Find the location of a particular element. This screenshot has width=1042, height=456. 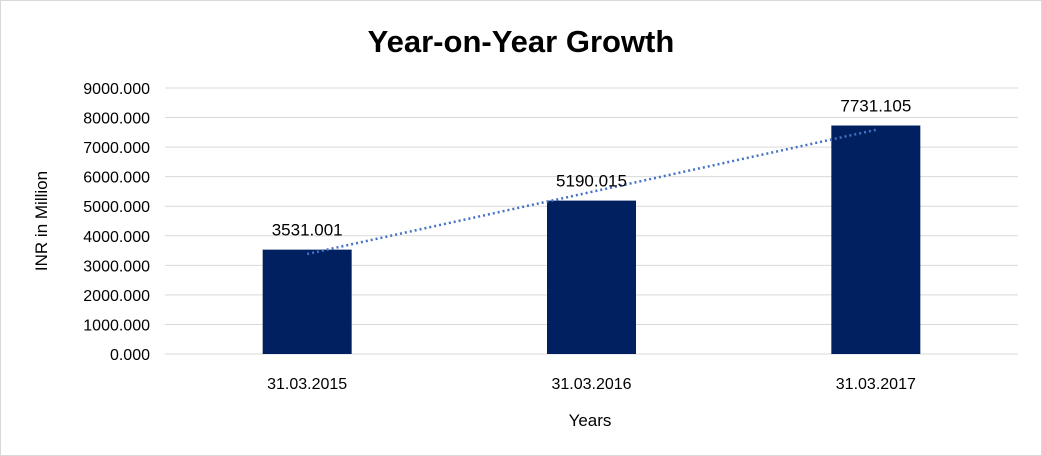

y-tick-label: 8000.000 is located at coordinates (116, 119).